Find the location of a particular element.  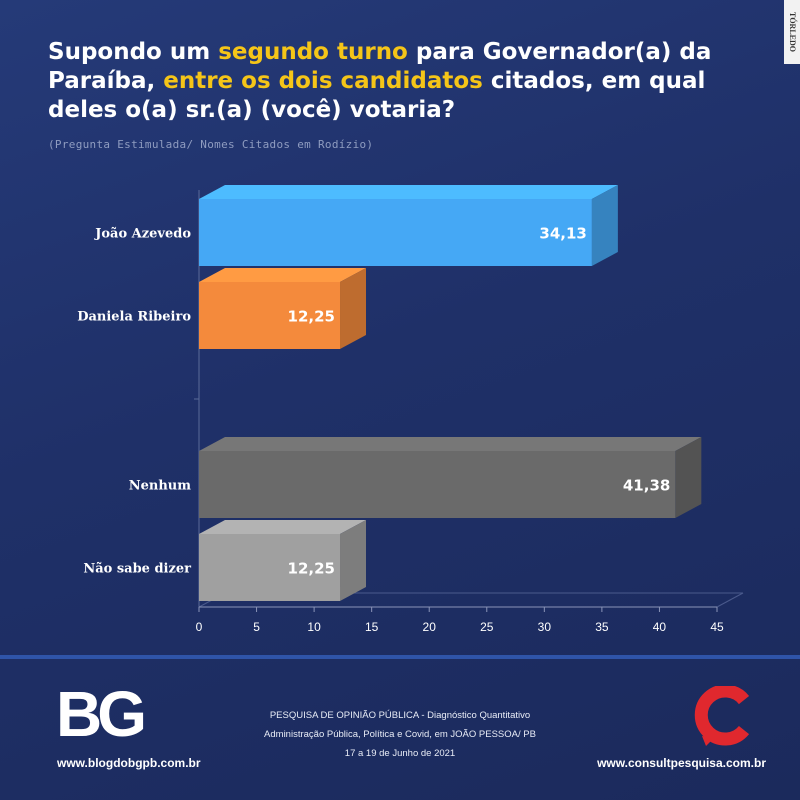

category-label-0: João Azevedo is located at coordinates (142, 234).